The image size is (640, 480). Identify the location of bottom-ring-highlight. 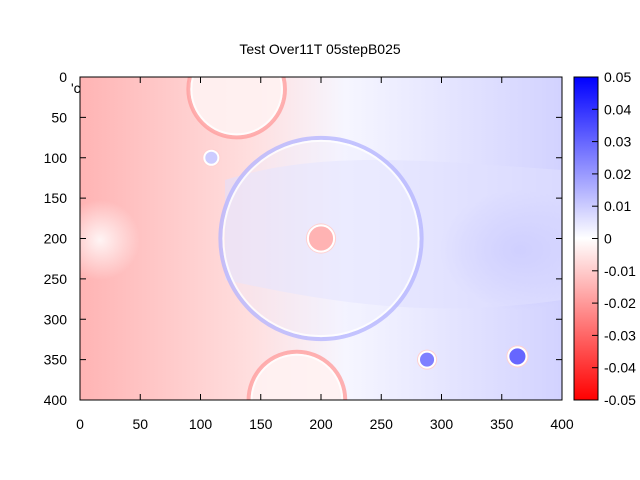
(297, 376).